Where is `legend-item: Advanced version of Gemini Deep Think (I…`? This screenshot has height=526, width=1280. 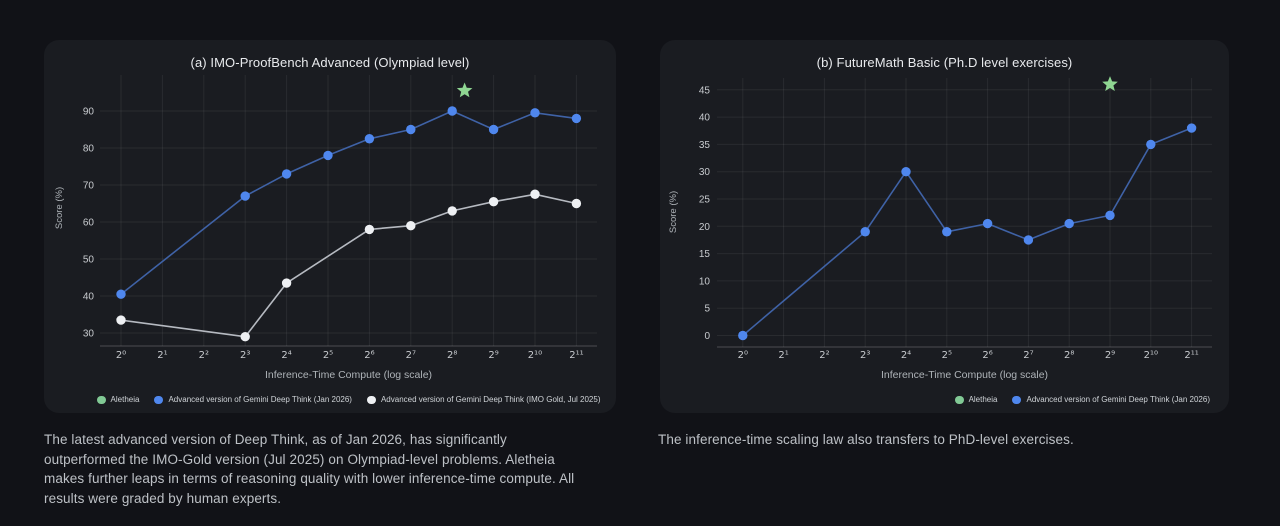 legend-item: Advanced version of Gemini Deep Think (I… is located at coordinates (483, 399).